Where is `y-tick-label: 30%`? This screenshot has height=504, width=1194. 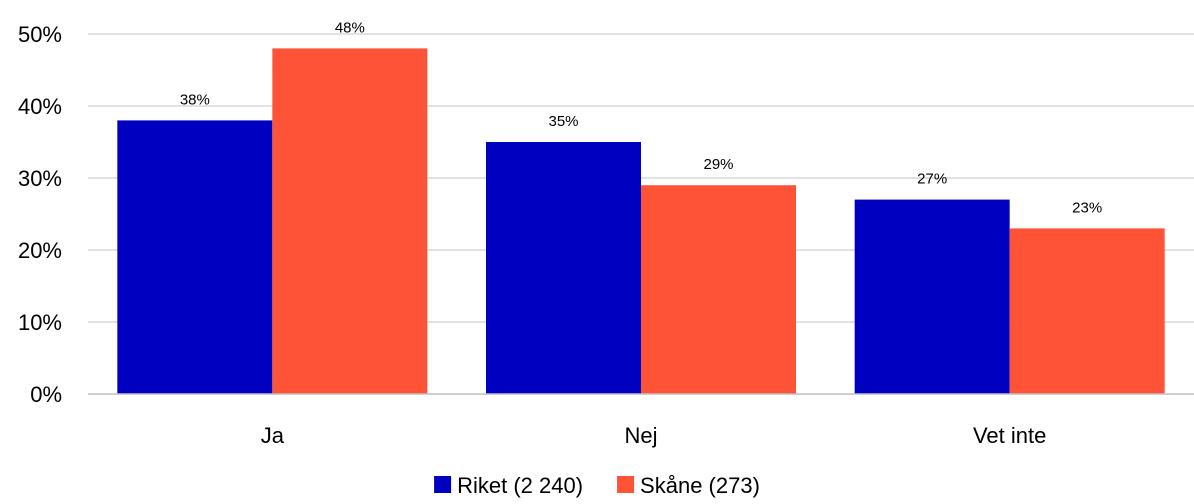 y-tick-label: 30% is located at coordinates (40, 178).